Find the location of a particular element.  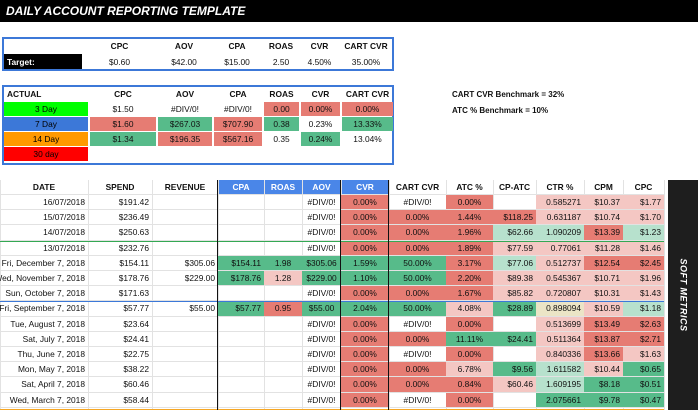

table-cell: $28.89 is located at coordinates (514, 308).